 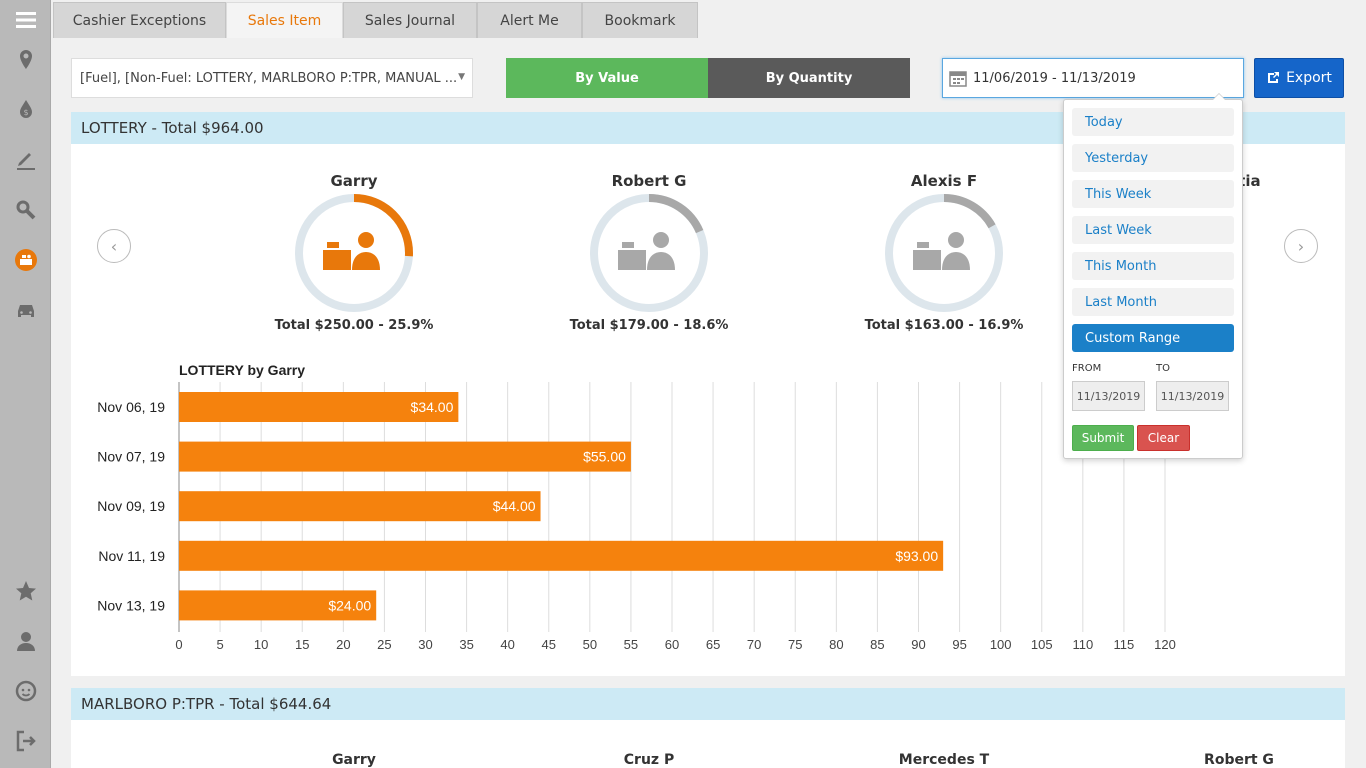 What do you see at coordinates (1153, 122) in the screenshot?
I see `range-today: Today` at bounding box center [1153, 122].